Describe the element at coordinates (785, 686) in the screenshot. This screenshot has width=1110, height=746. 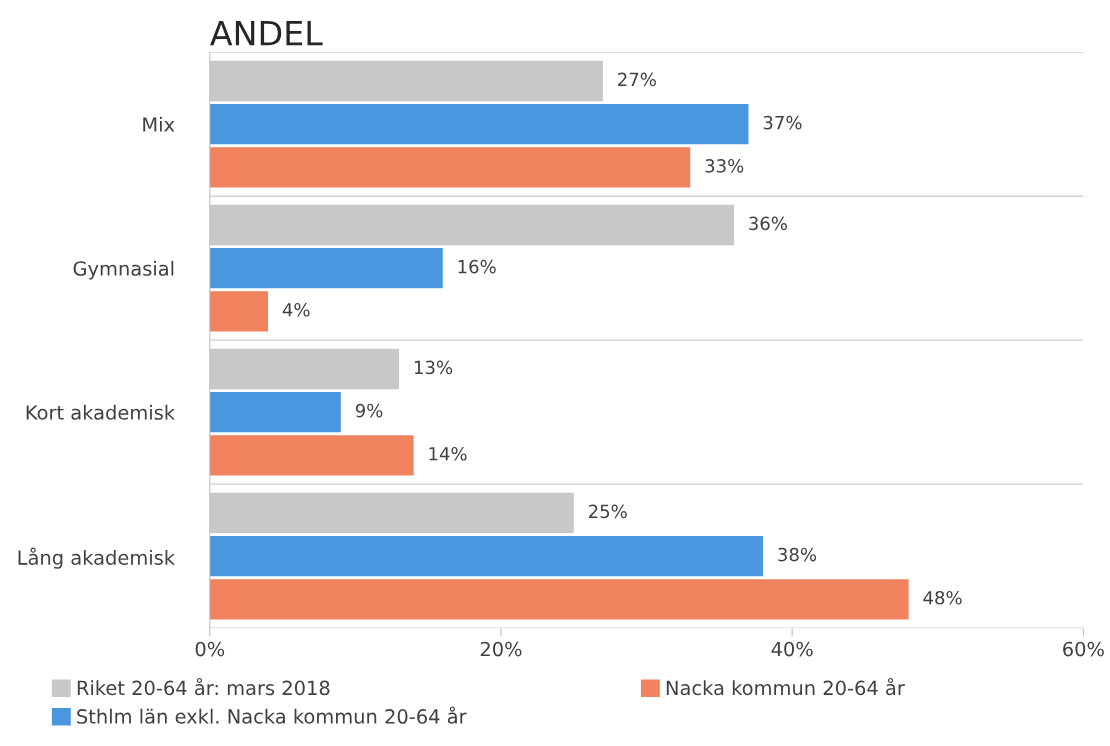
I see `legend-label: Nacka kommun 20-64 år` at that location.